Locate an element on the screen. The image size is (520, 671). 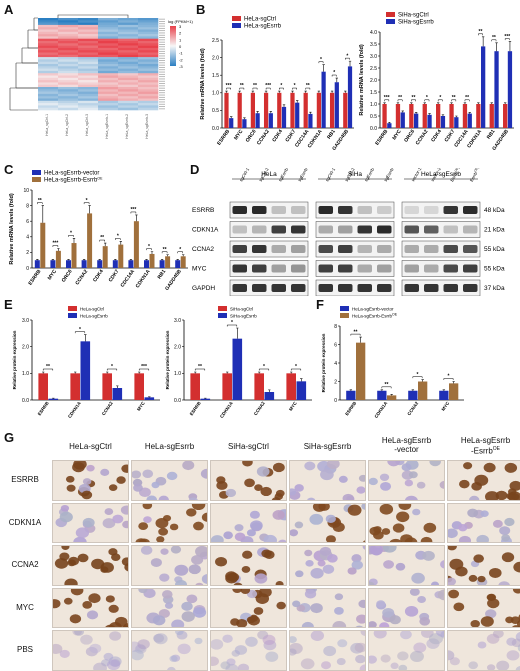
blot-size-label: 55 kDa is located at coordinates (494, 249).